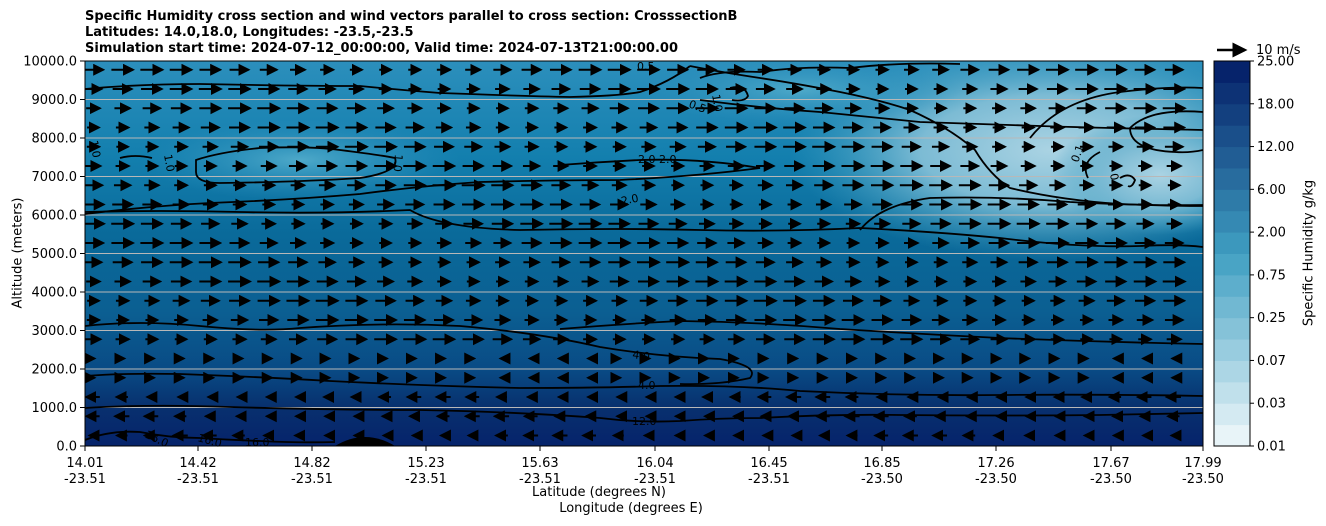  I want to click on colorbar-frame, so click(1232, 253).